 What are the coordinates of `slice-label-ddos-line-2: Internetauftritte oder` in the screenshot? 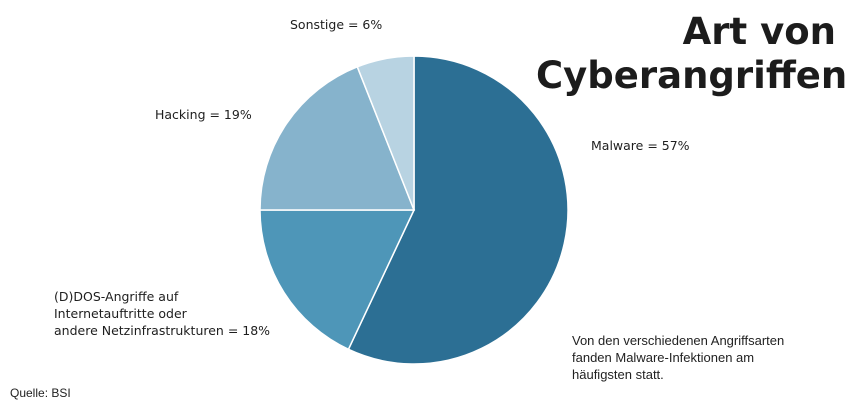 It's located at (120, 313).